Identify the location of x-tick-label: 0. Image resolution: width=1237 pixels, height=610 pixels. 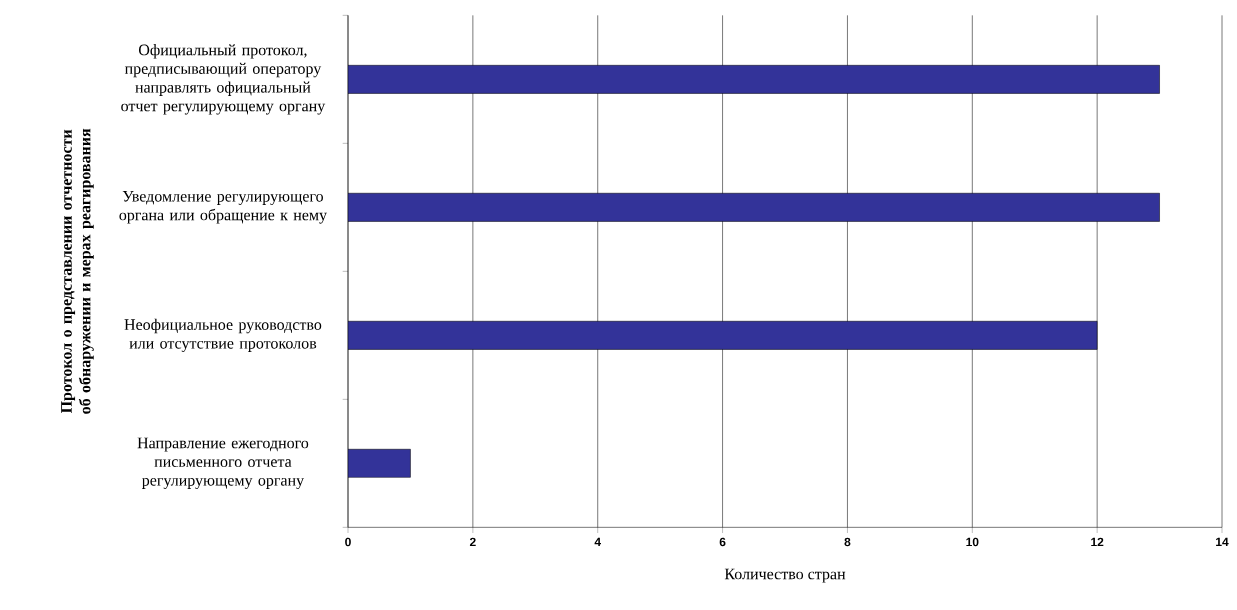
(348, 542).